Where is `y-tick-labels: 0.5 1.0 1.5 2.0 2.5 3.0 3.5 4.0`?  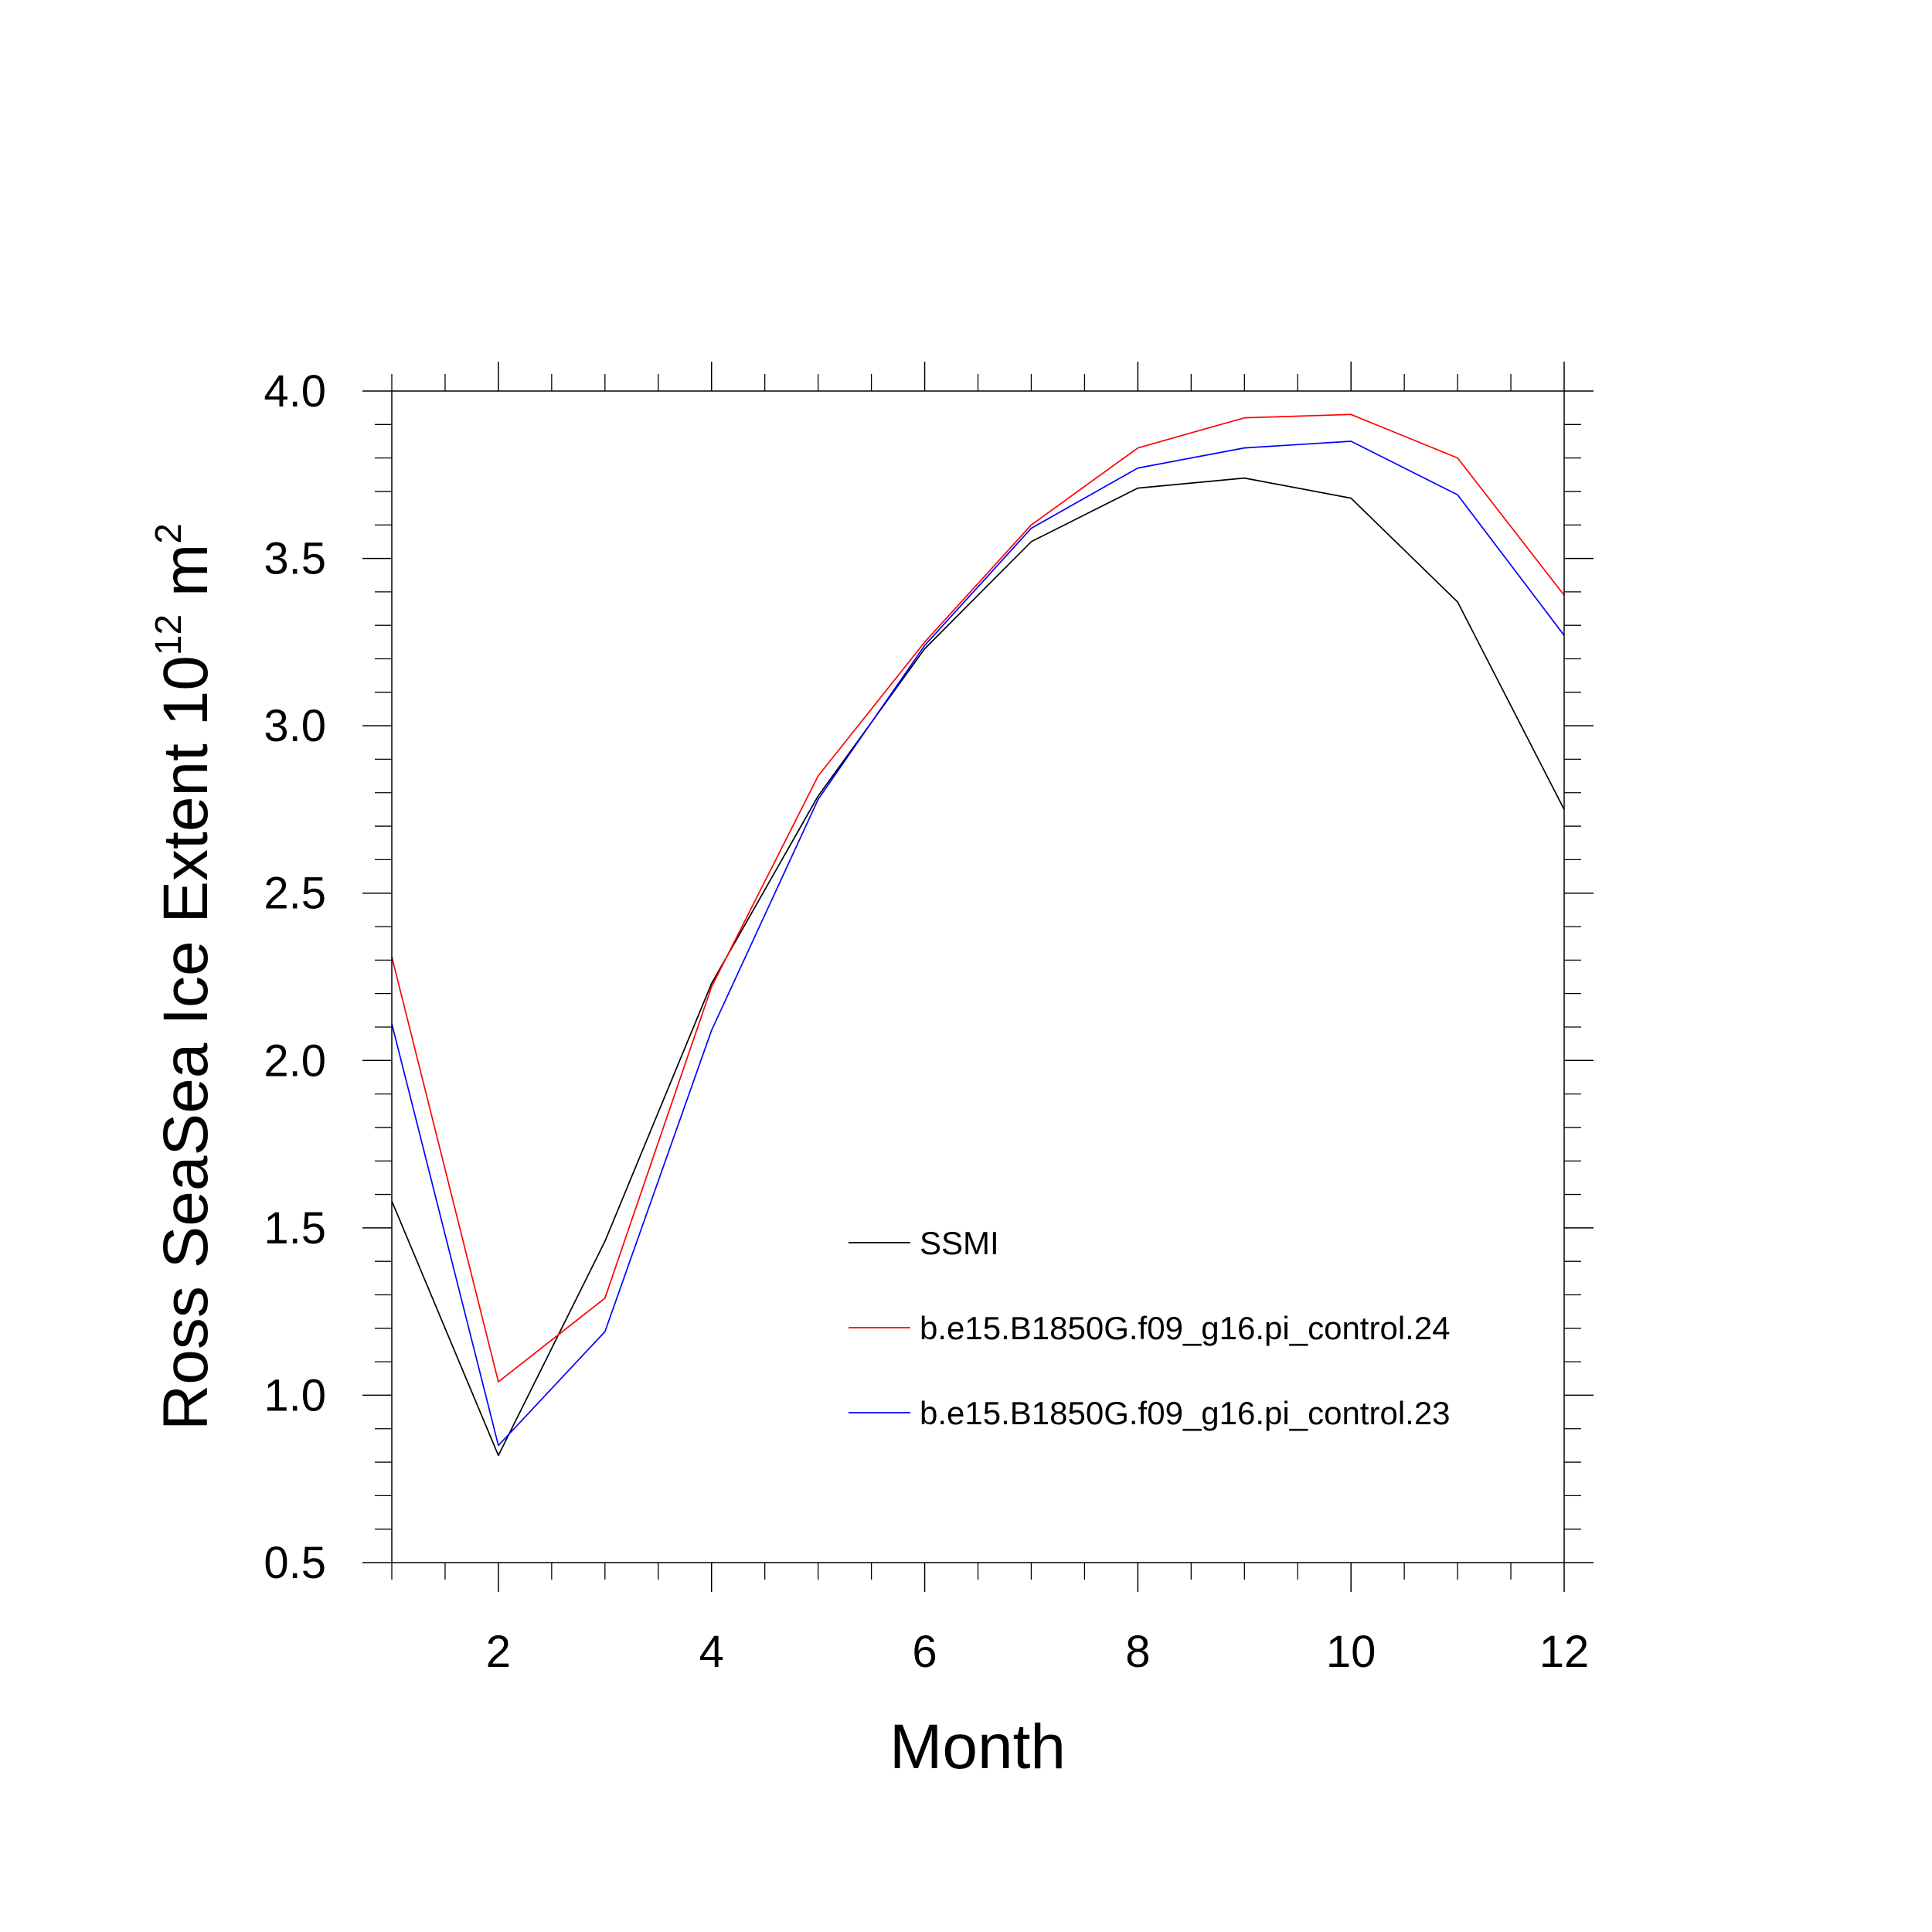 y-tick-labels: 0.5 1.0 1.5 2.0 2.5 3.0 3.5 4.0 is located at coordinates (295, 977).